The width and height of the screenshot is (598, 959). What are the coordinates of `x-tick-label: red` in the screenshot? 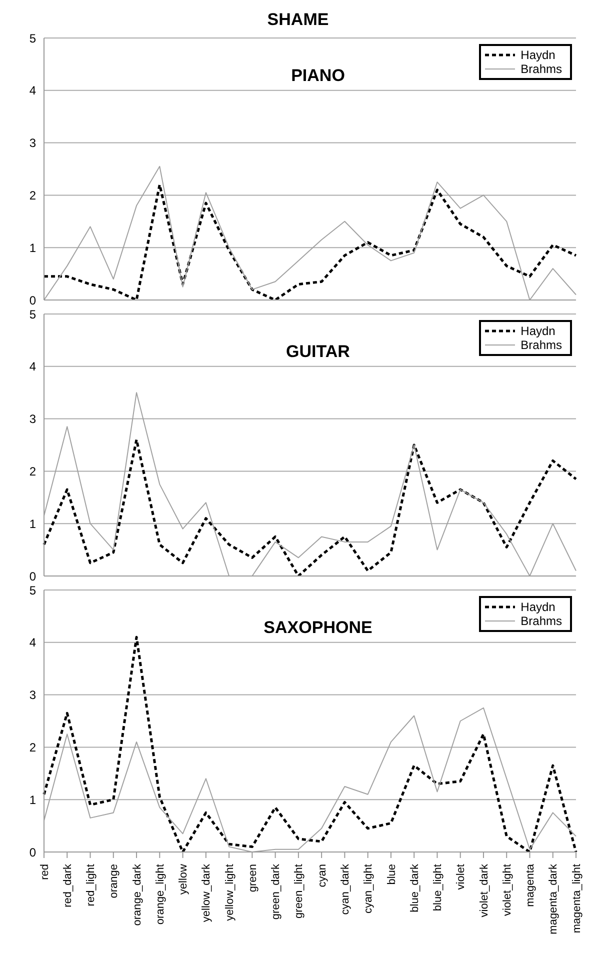 It's located at (44, 872).